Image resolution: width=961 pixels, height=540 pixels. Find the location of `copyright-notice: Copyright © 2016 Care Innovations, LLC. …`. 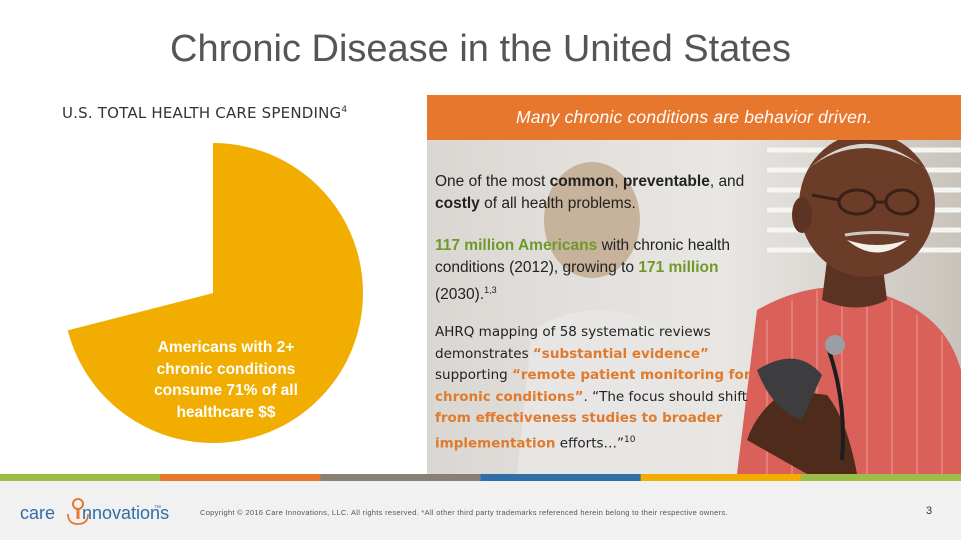

copyright-notice: Copyright © 2016 Care Innovations, LLC. … is located at coordinates (464, 512).